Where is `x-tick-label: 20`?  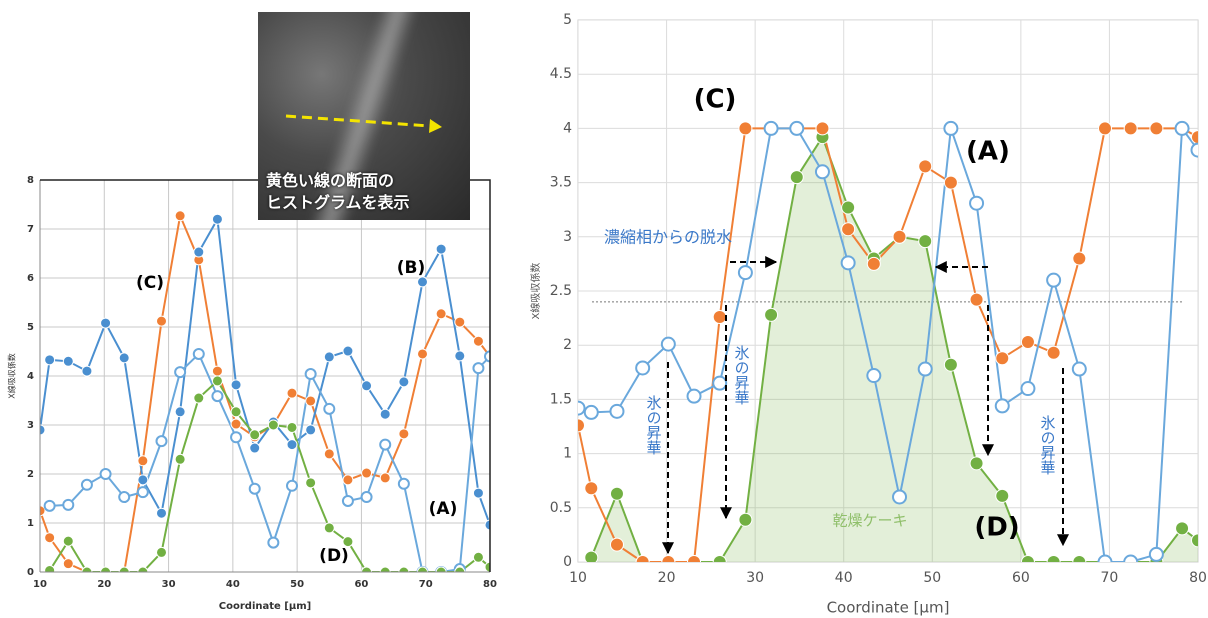 x-tick-label: 20 is located at coordinates (667, 578).